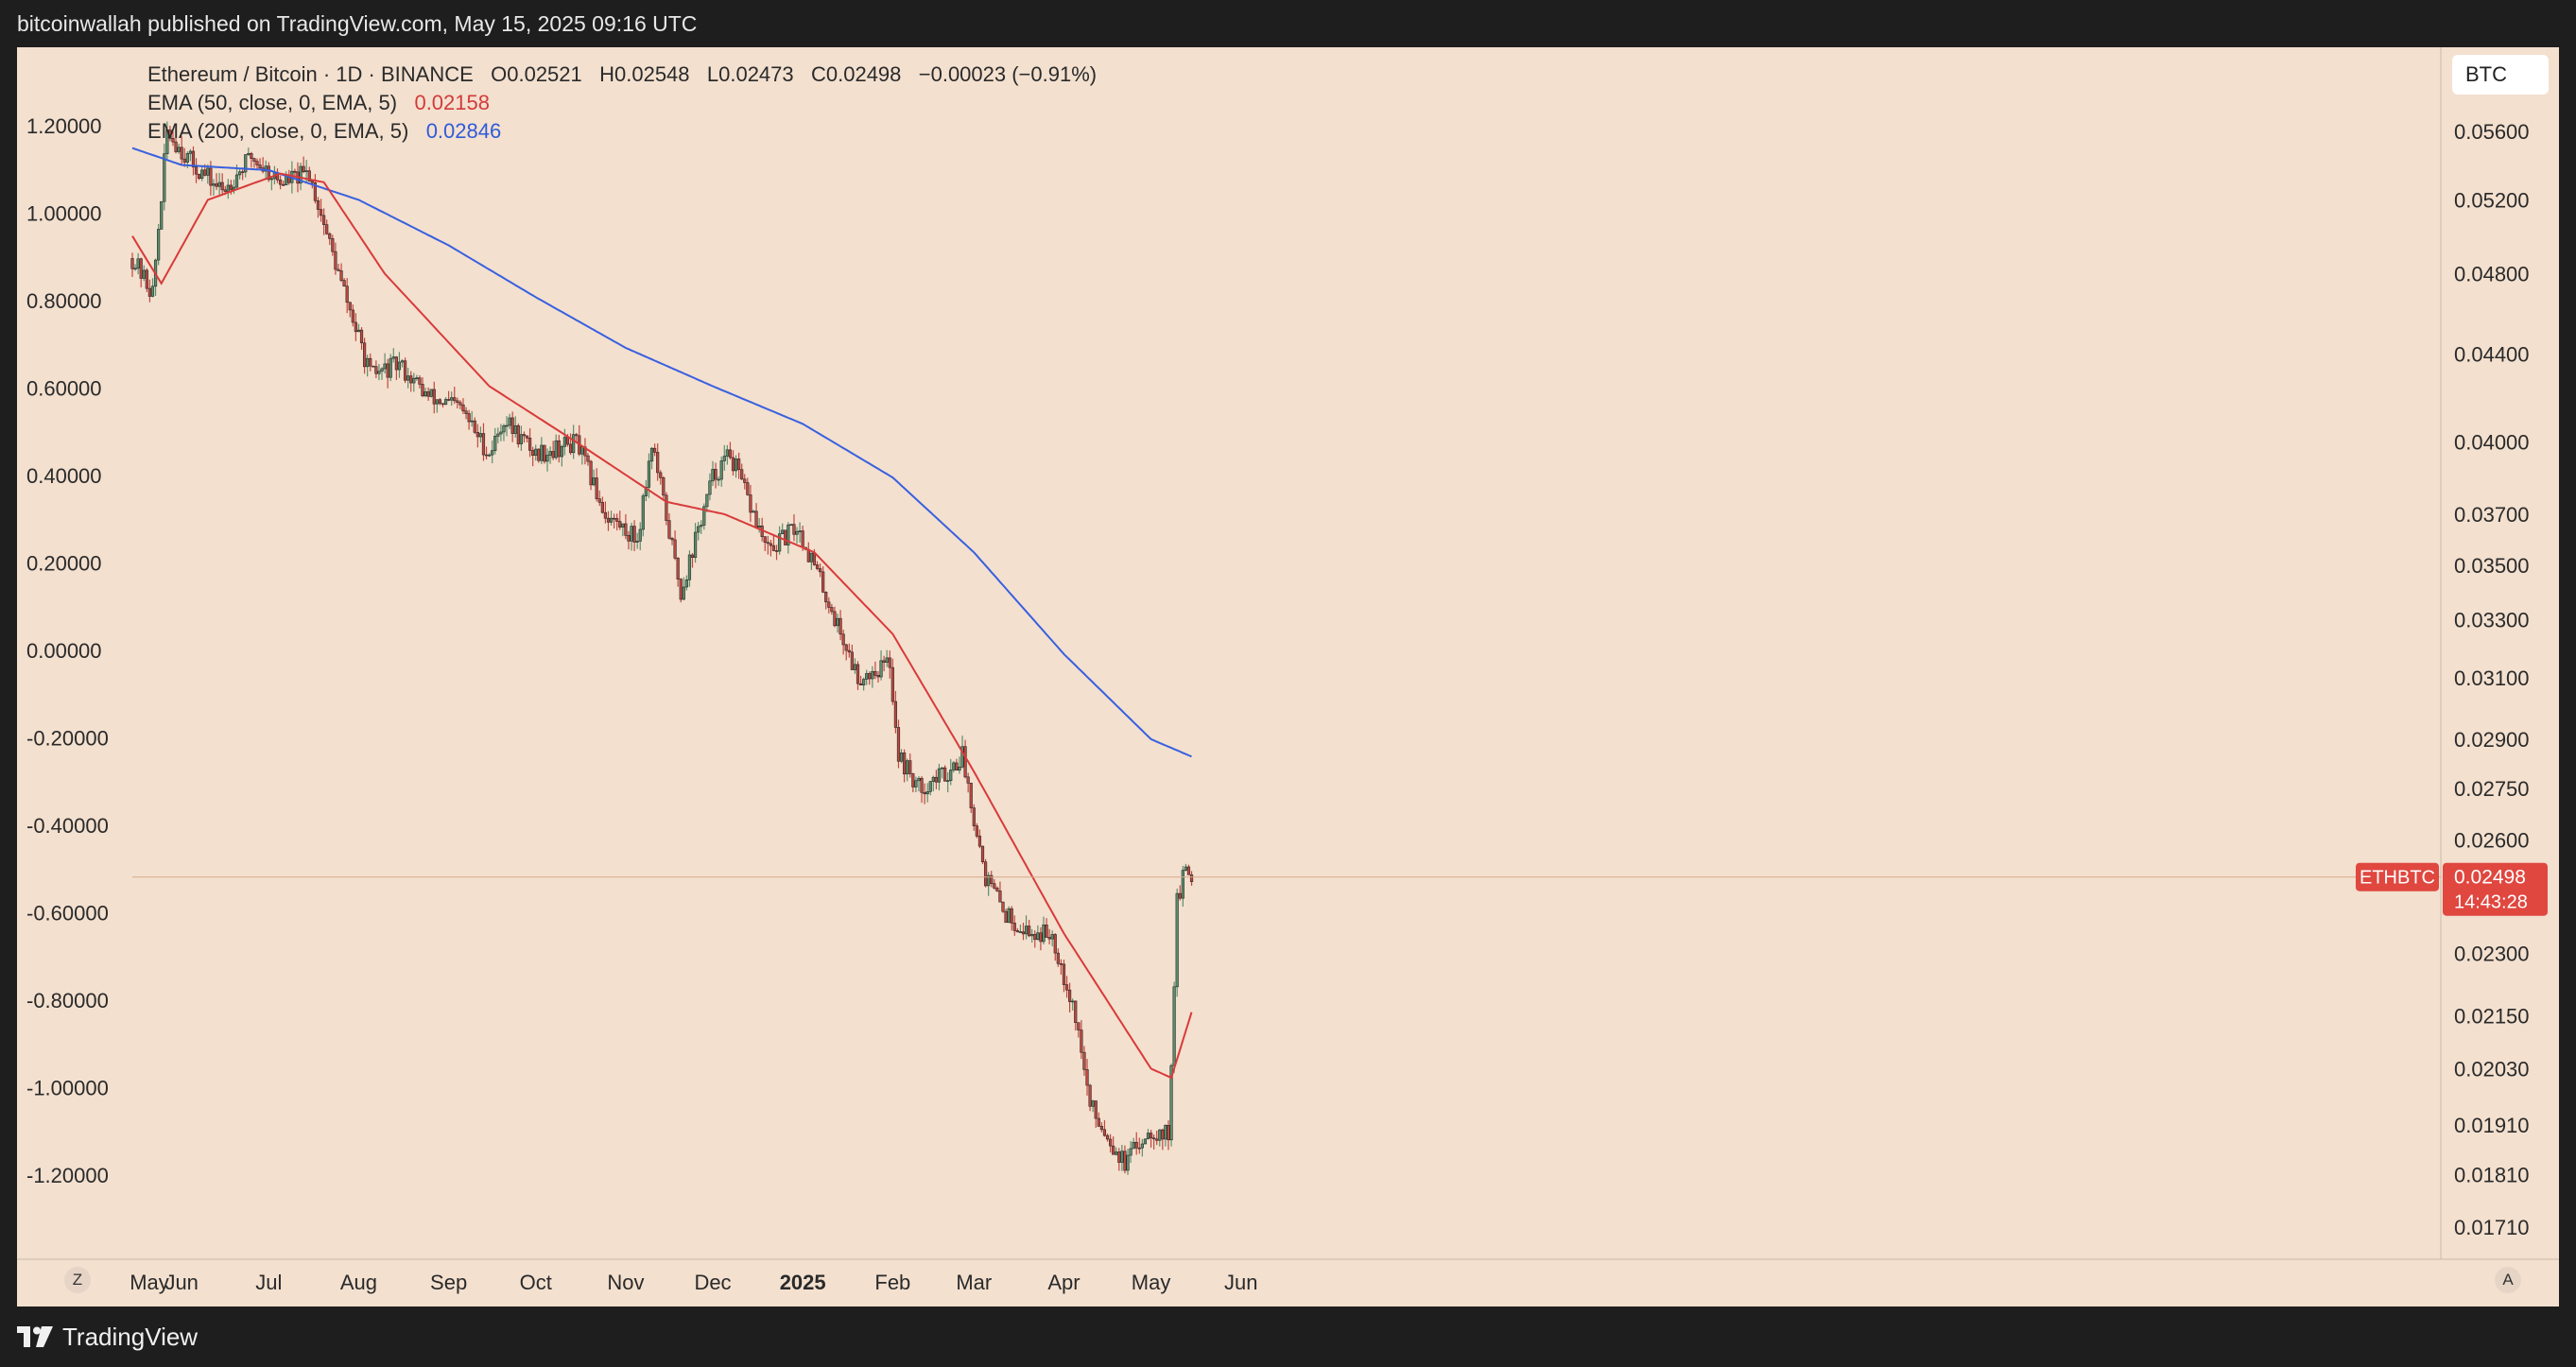 Image resolution: width=2576 pixels, height=1367 pixels. I want to click on legend-close: C0.02498, so click(856, 74).